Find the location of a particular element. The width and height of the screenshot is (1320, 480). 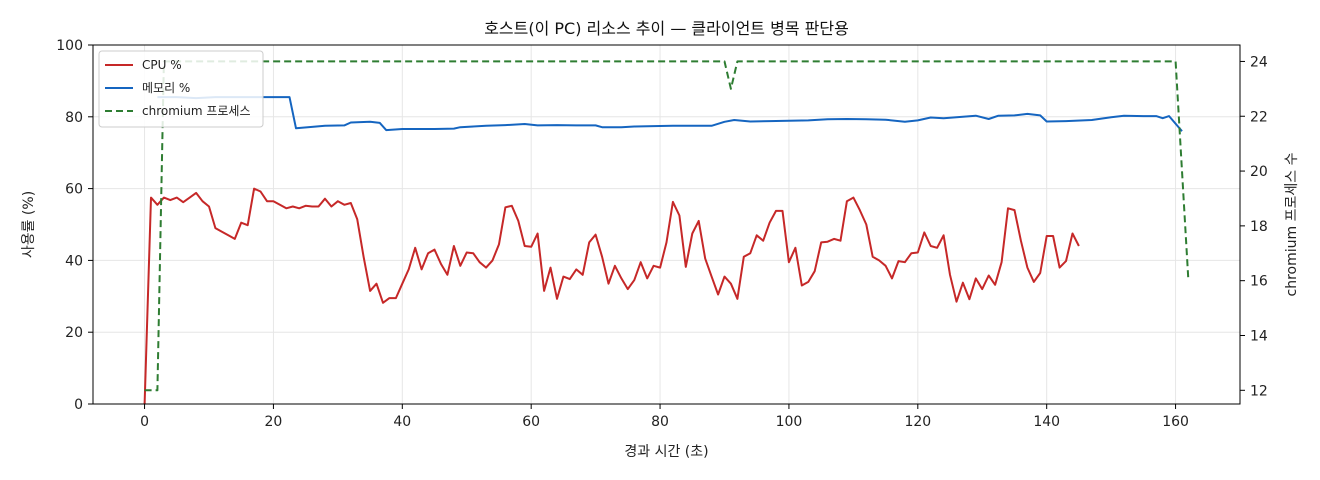

chart-title: 호스트(이 PC) 리소스 추이 — 클라이언트 병목 판단용 is located at coordinates (666, 28).